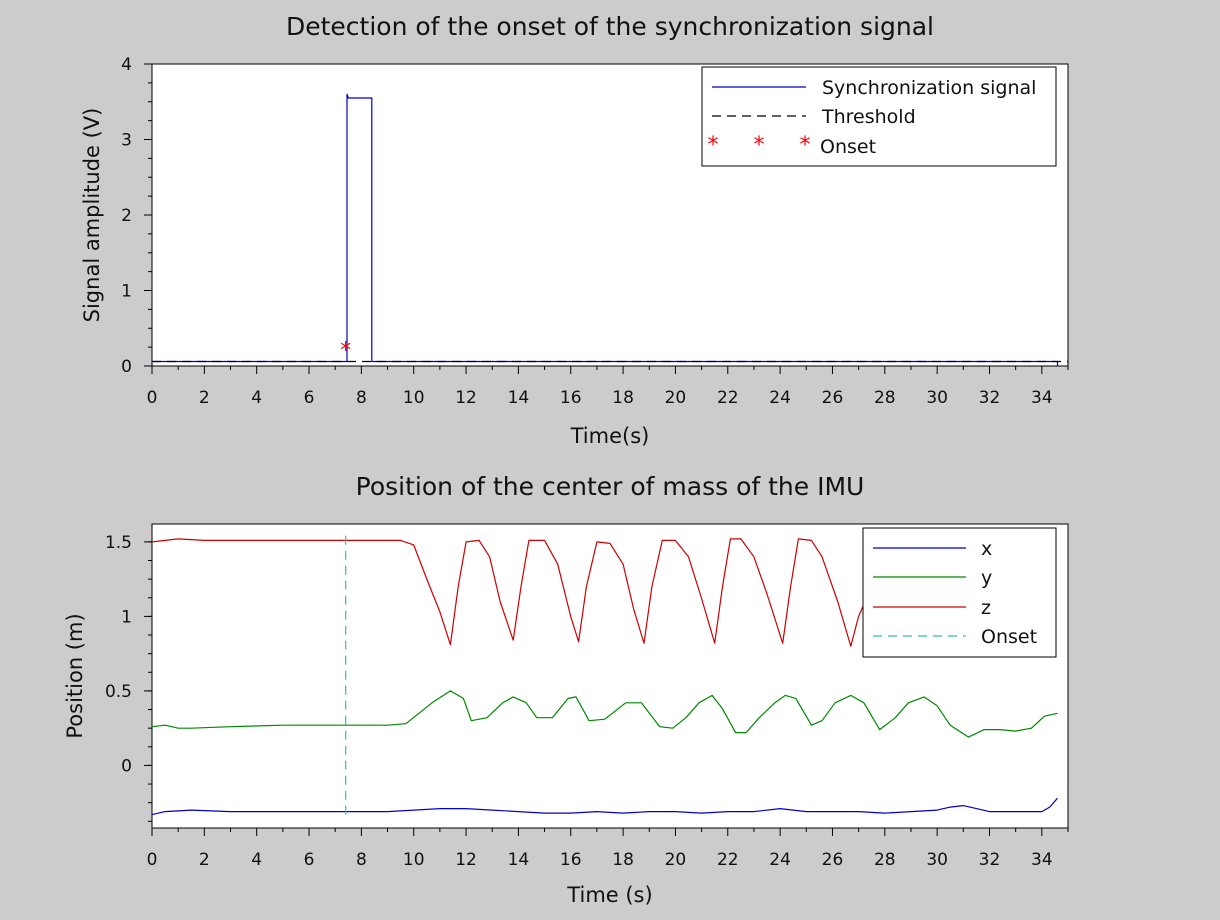  I want to click on legend-label-y: y, so click(986, 578).